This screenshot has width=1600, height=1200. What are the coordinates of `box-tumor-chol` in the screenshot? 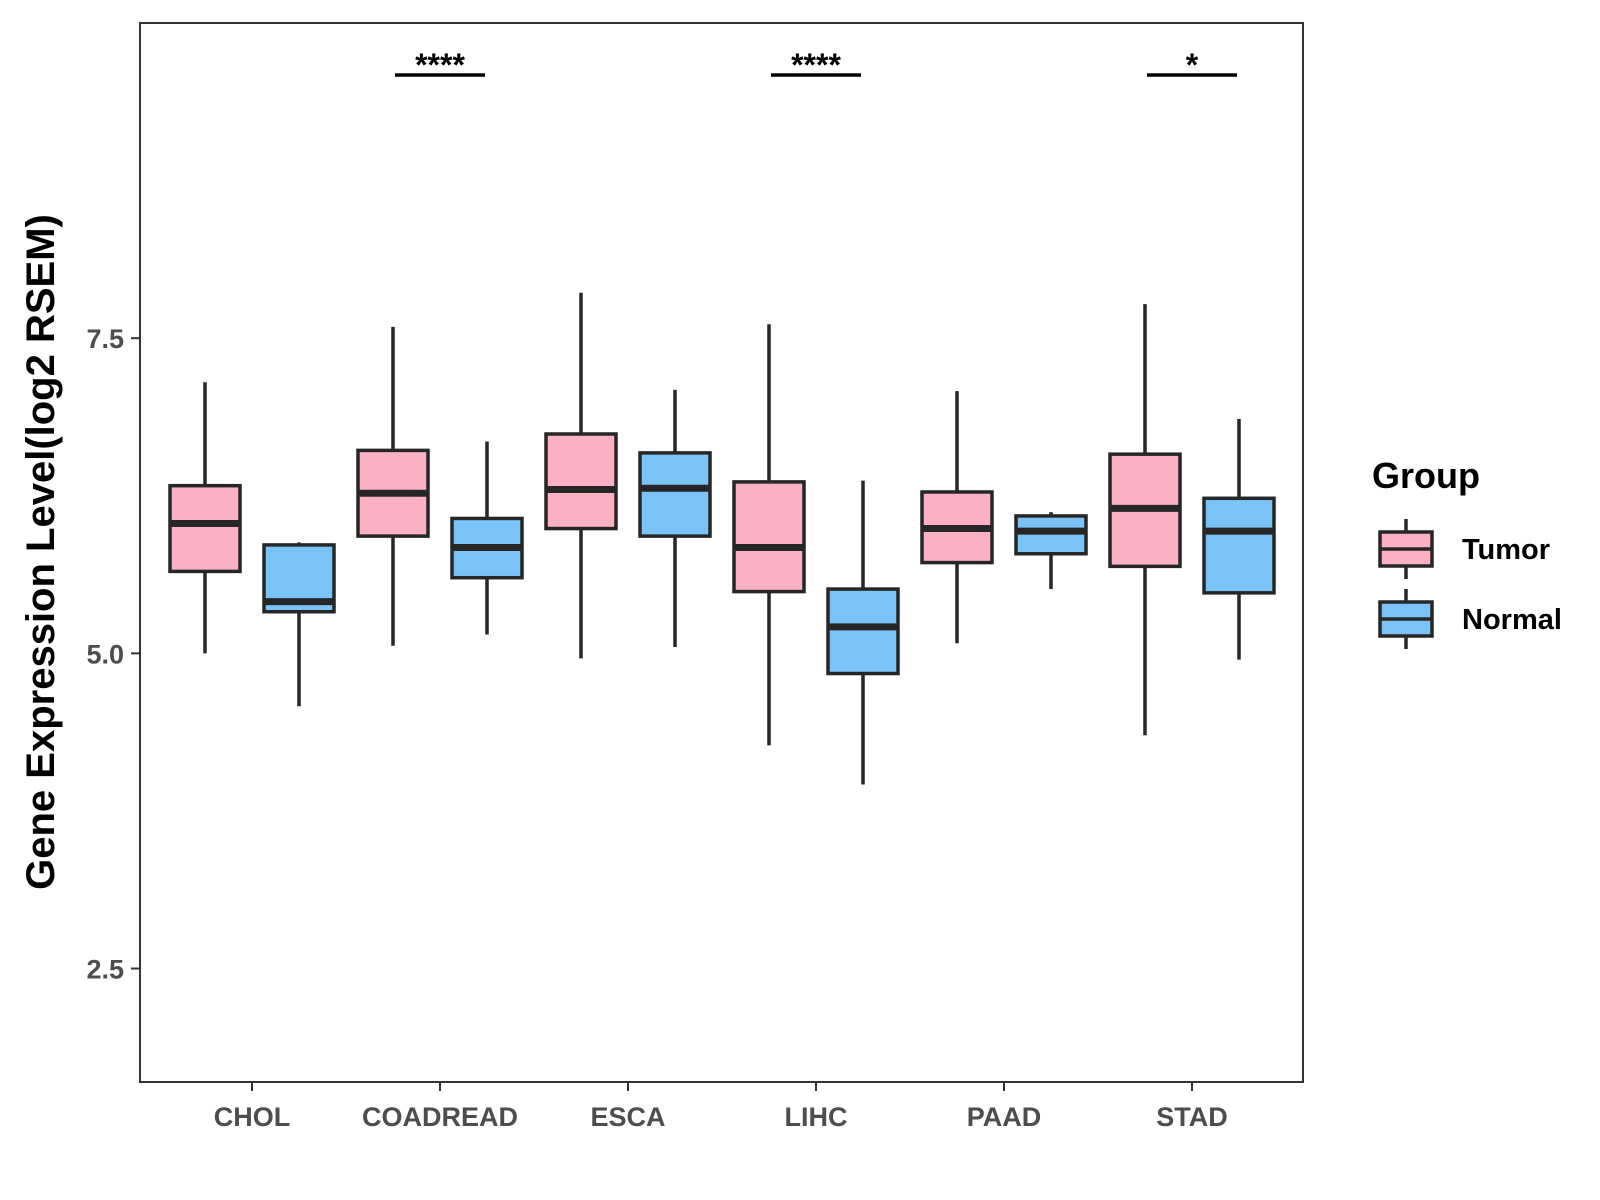 It's located at (205, 518).